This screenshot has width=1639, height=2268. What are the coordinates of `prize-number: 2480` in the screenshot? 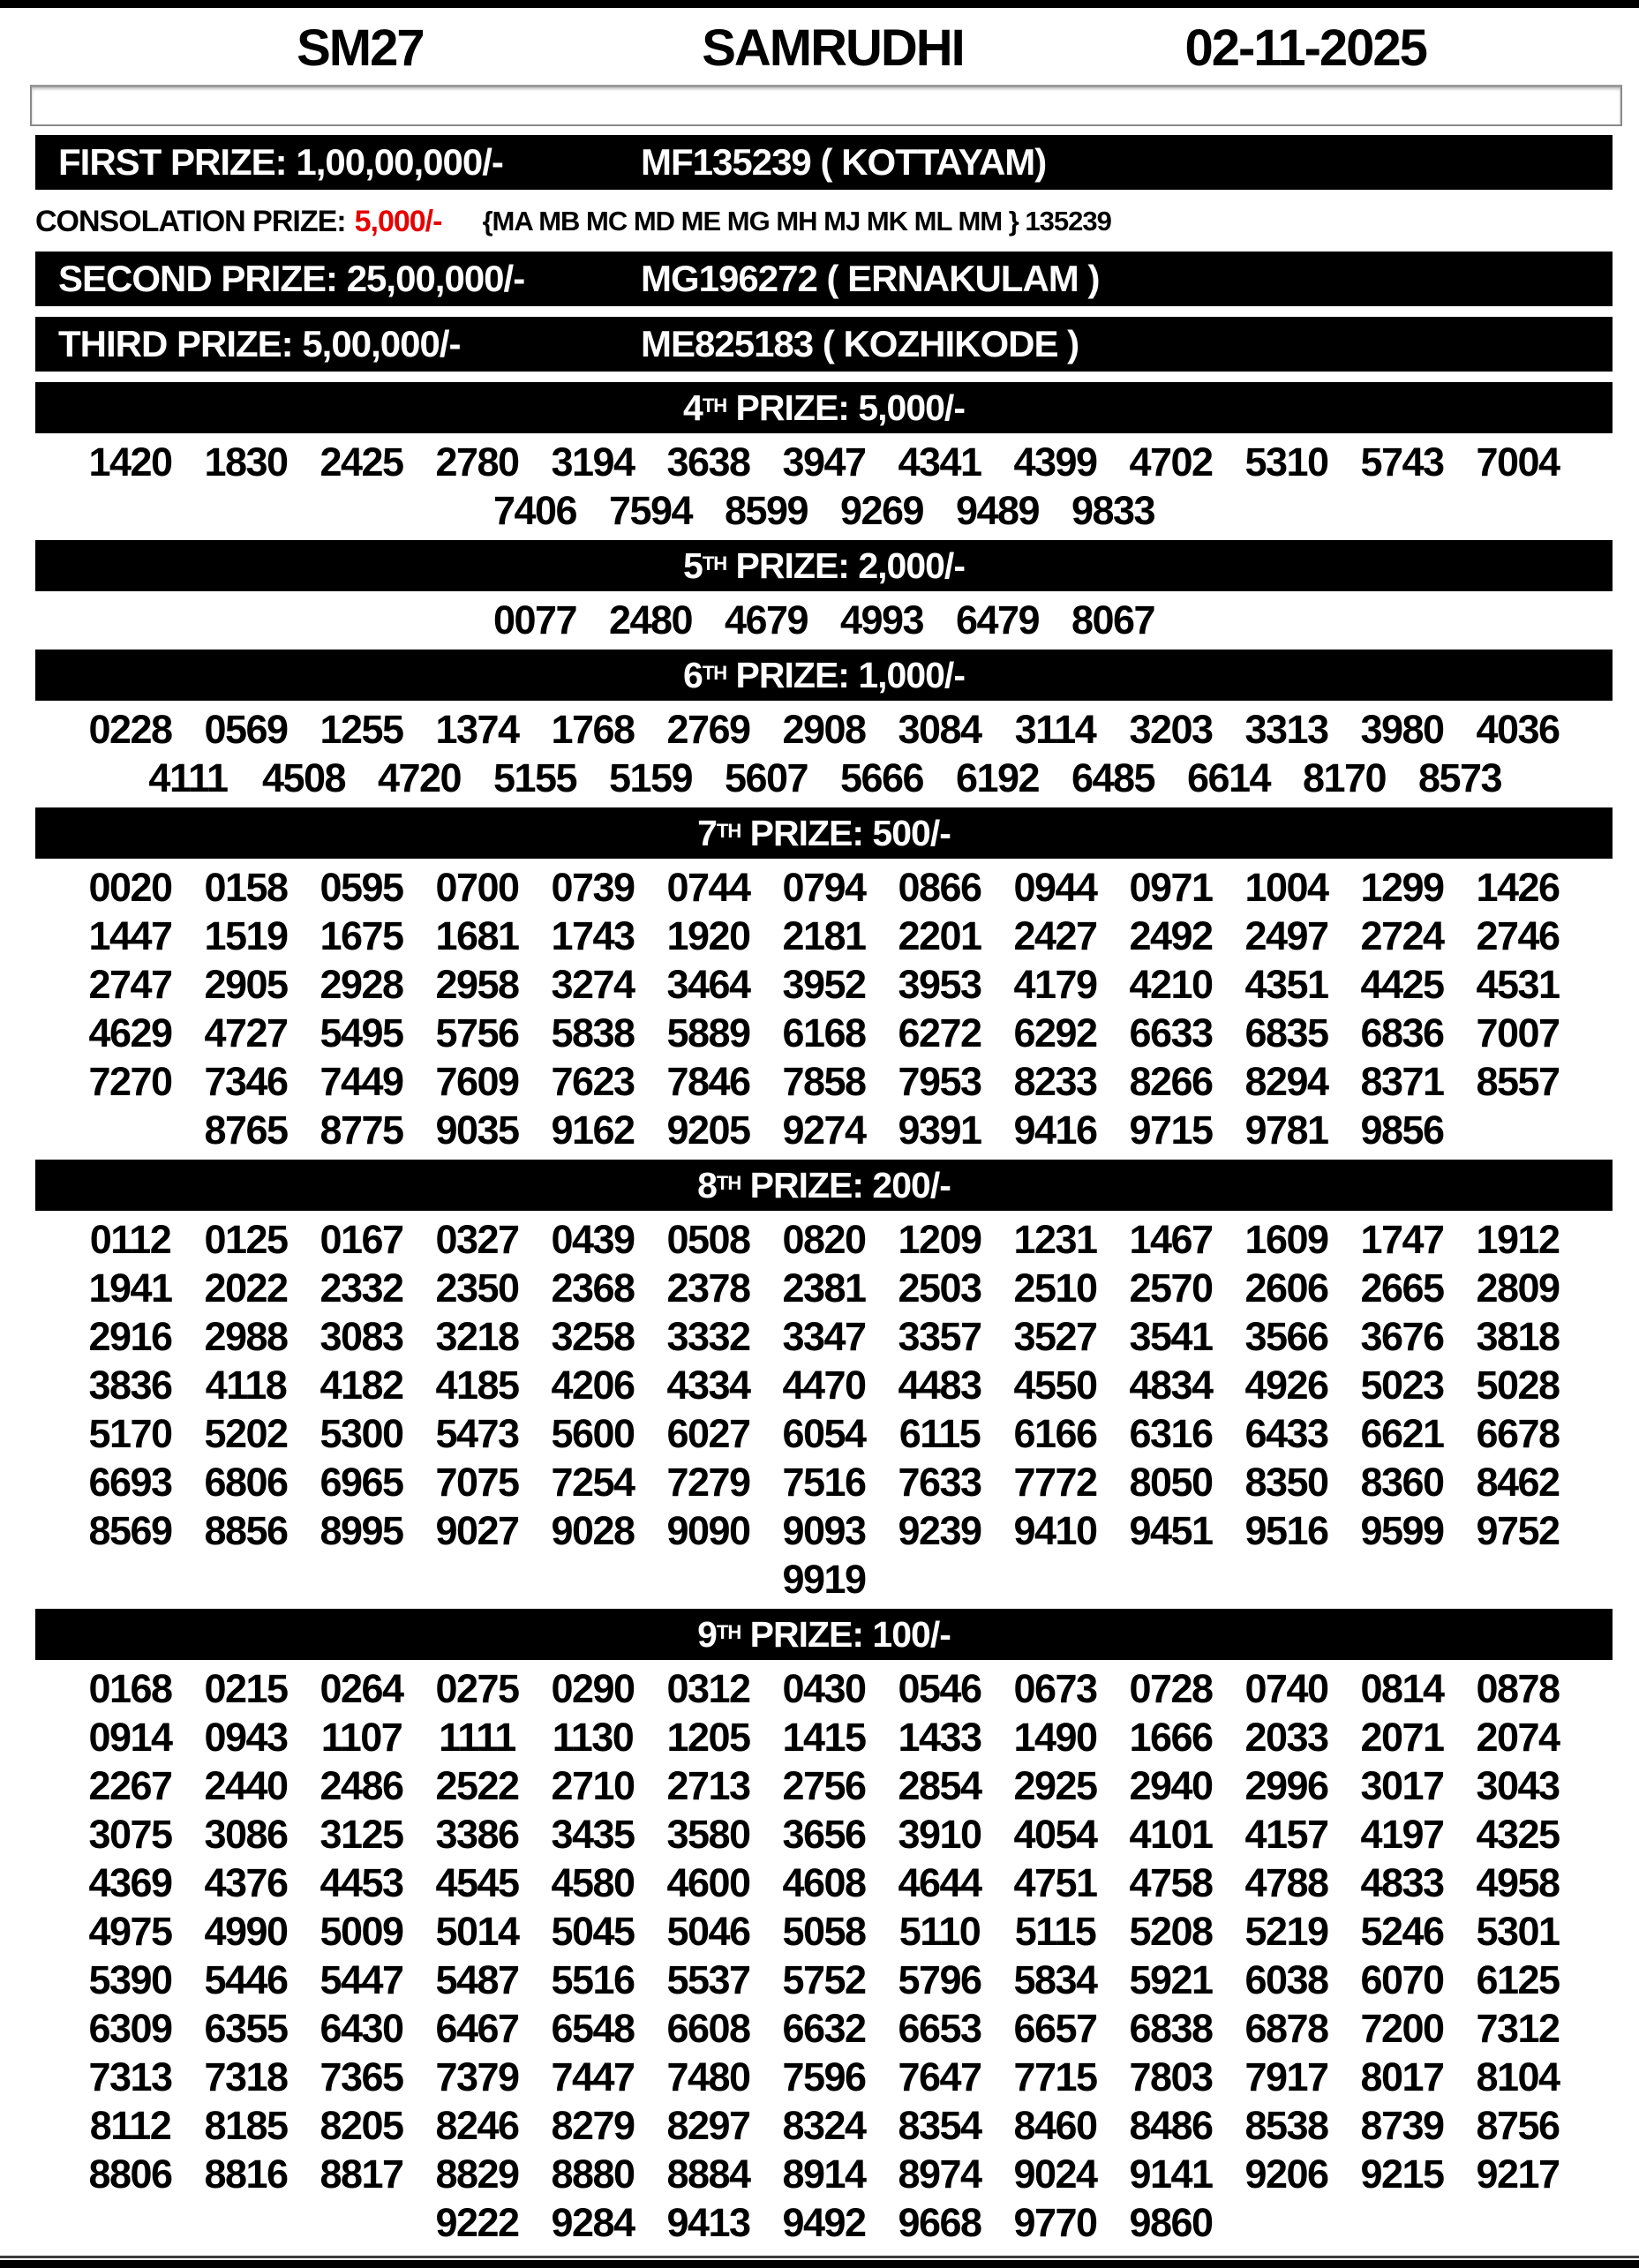 It's located at (651, 619).